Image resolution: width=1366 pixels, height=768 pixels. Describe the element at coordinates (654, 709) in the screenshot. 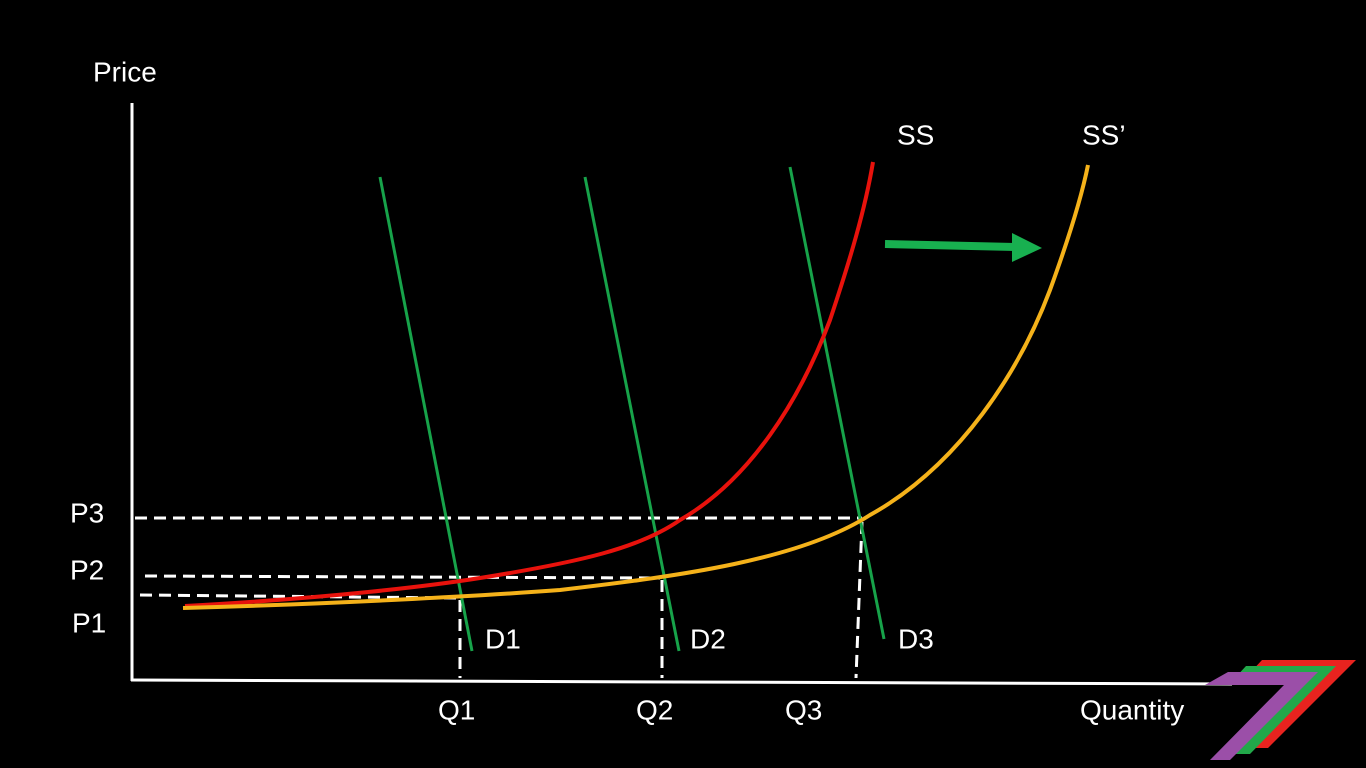

I see `quantity-label: Q2` at that location.